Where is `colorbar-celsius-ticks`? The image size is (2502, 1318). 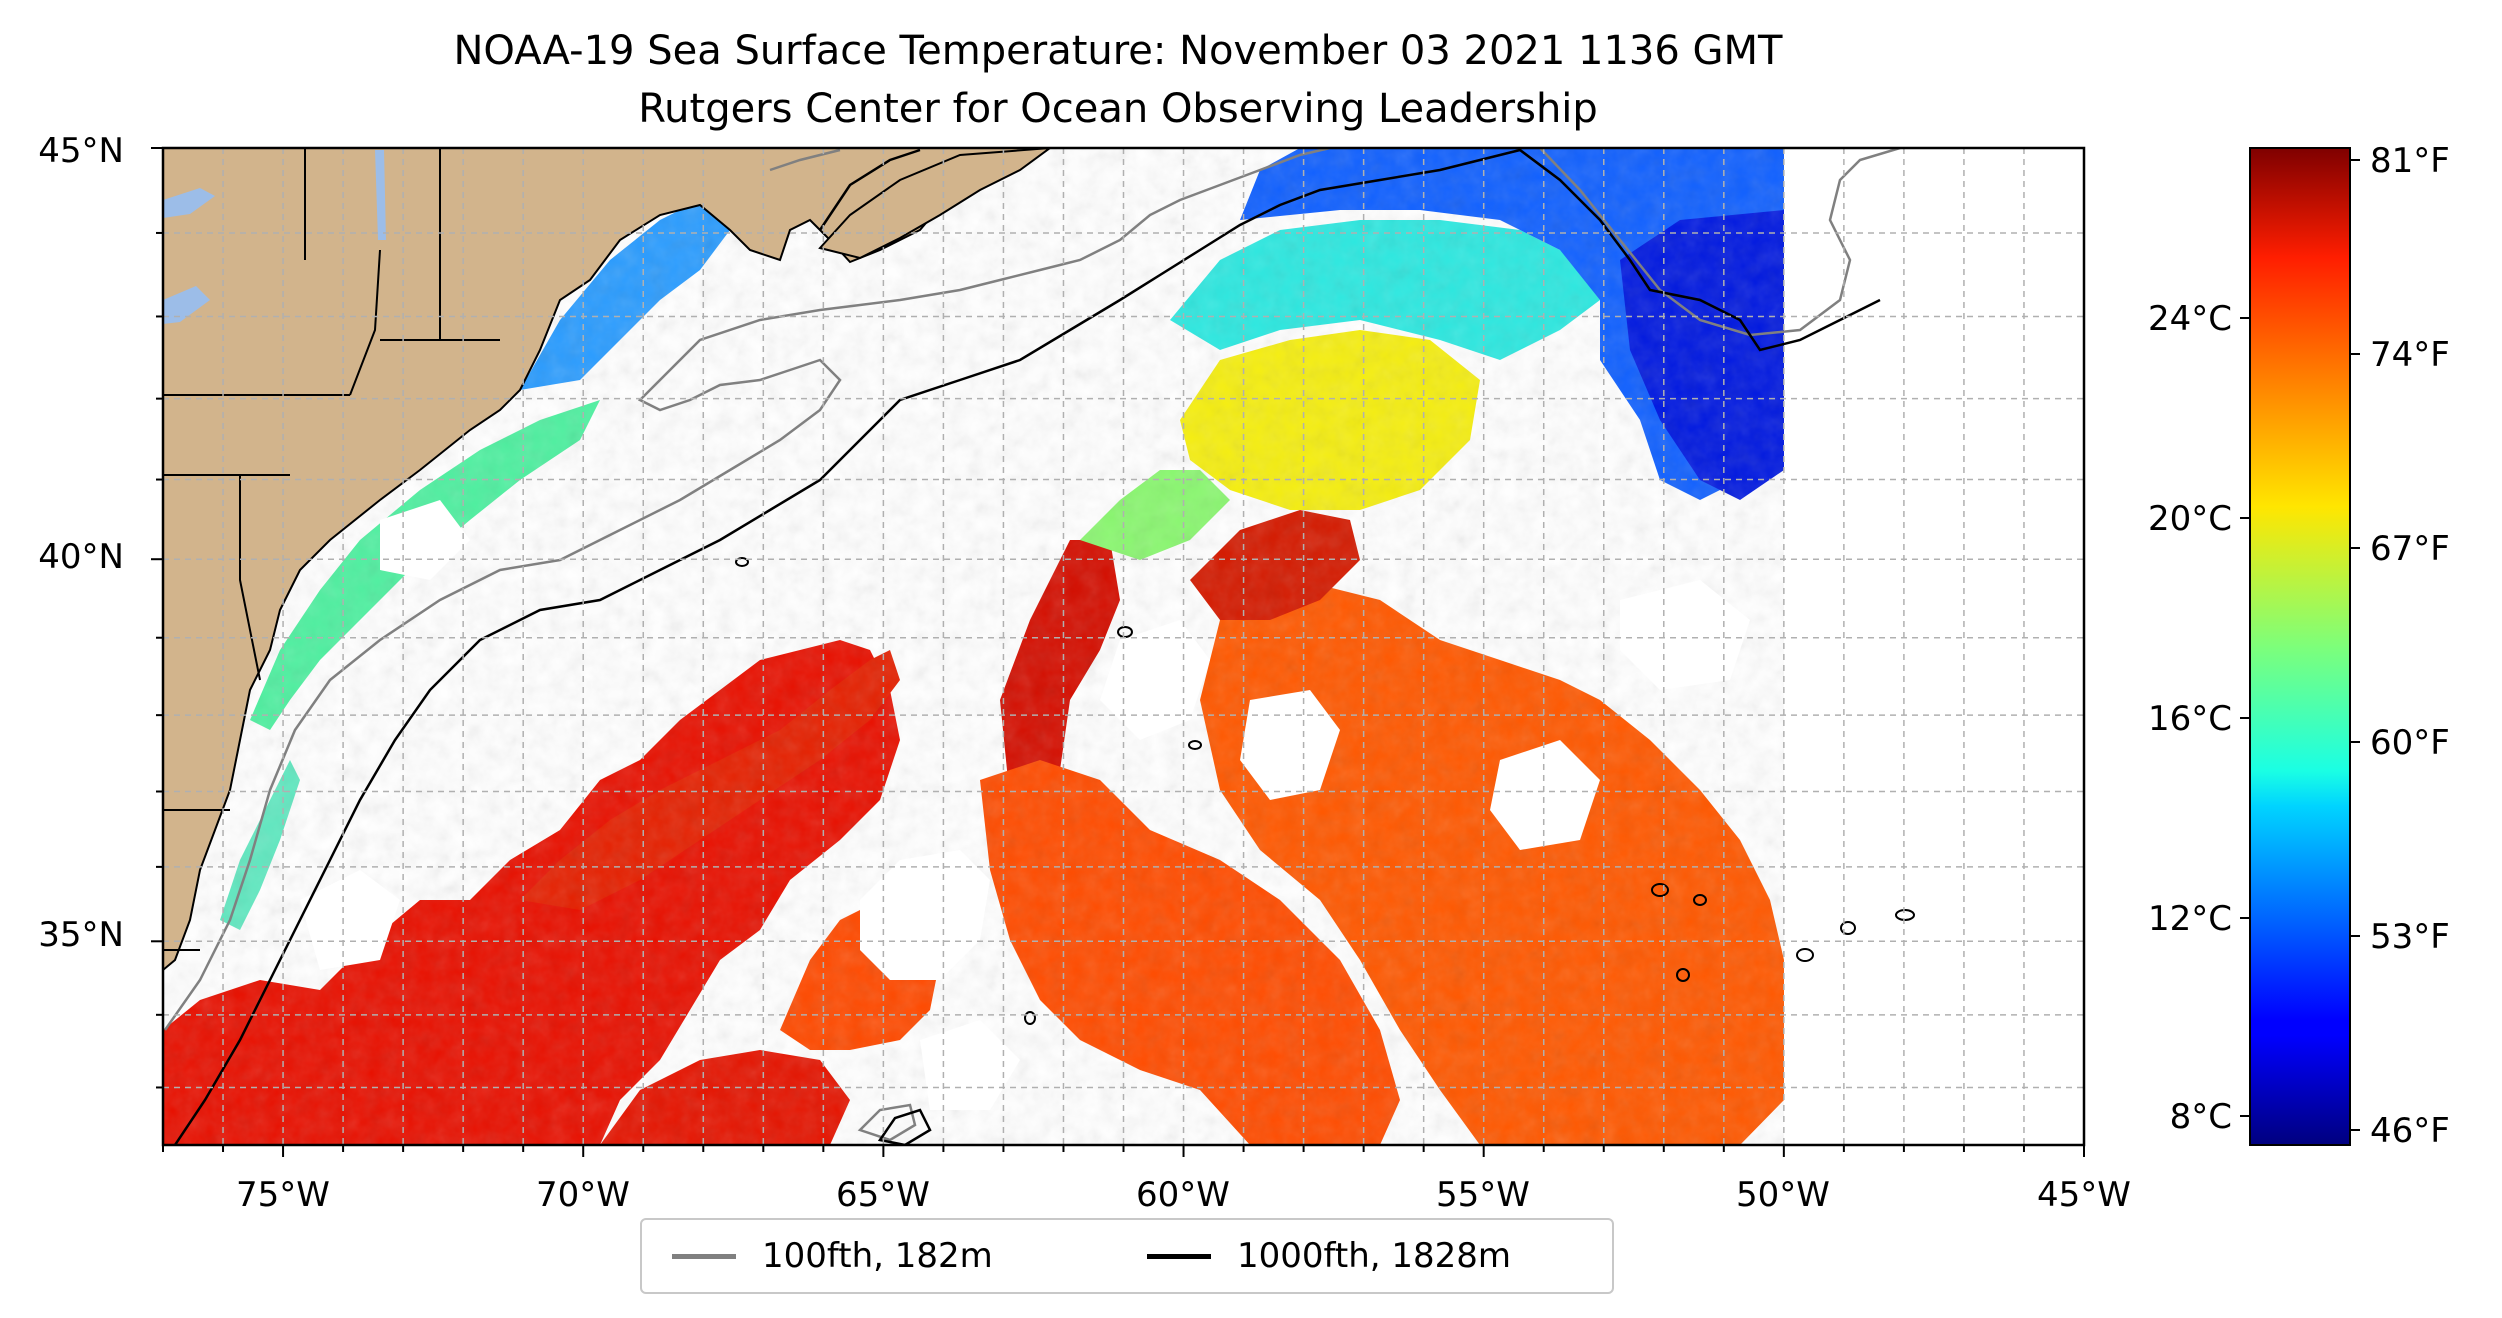
colorbar-celsius-ticks is located at coordinates (2245, 717).